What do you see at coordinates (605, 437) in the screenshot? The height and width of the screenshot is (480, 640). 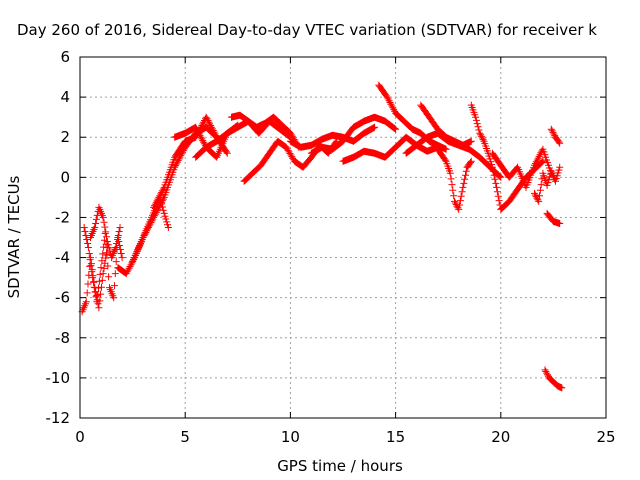 I see `x-tick-label: 25` at bounding box center [605, 437].